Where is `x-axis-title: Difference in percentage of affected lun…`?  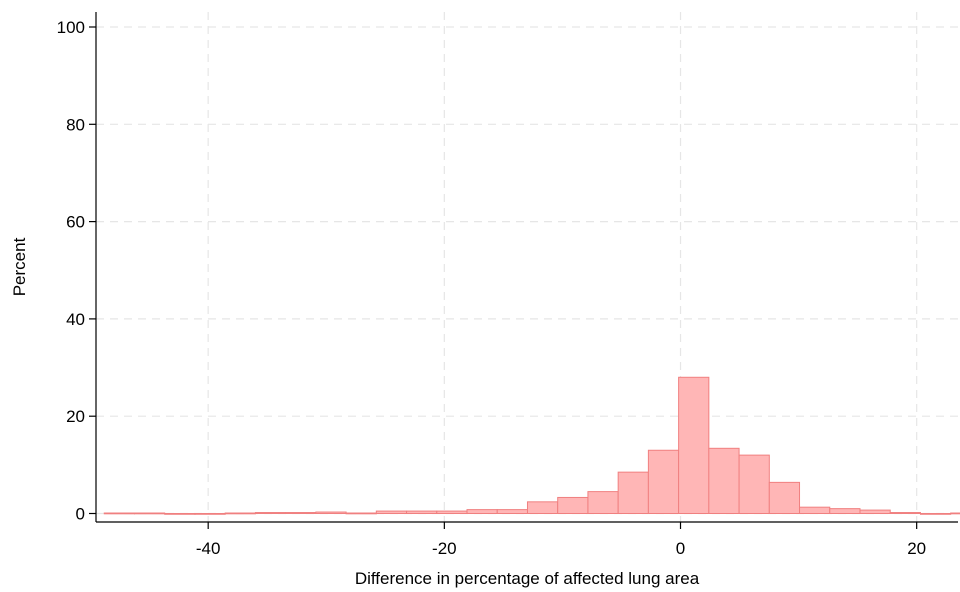 x-axis-title: Difference in percentage of affected lun… is located at coordinates (527, 578).